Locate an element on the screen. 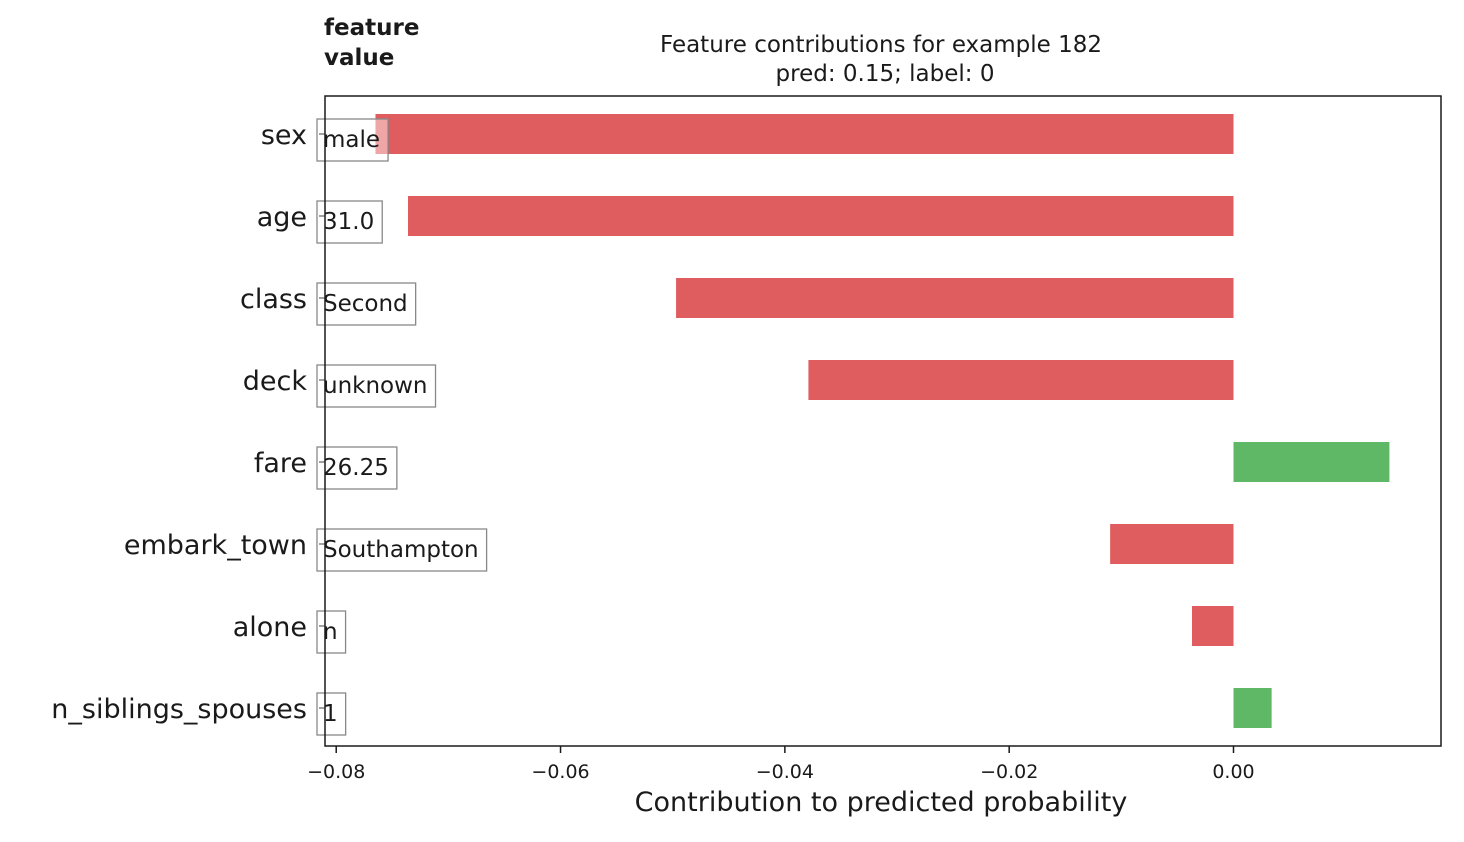  y-tick-label: class is located at coordinates (273, 299).